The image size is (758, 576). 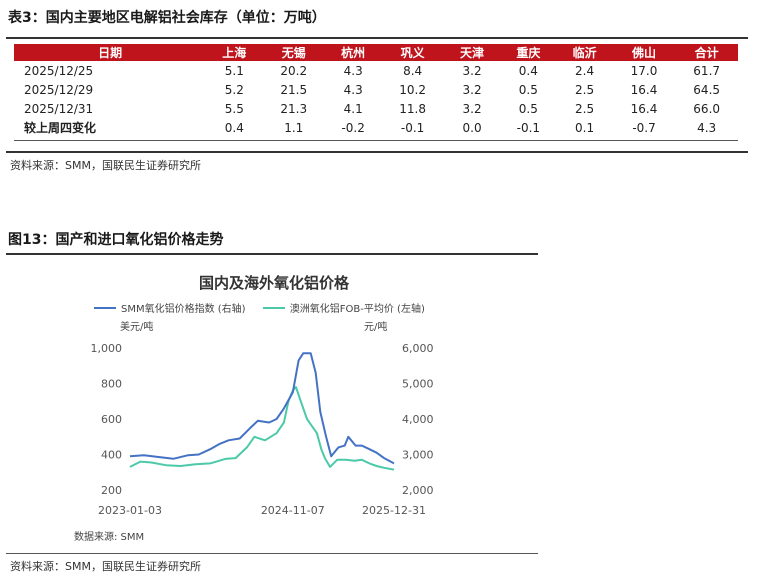 I want to click on x-tick-label: 2023-01-03, so click(x=130, y=510).